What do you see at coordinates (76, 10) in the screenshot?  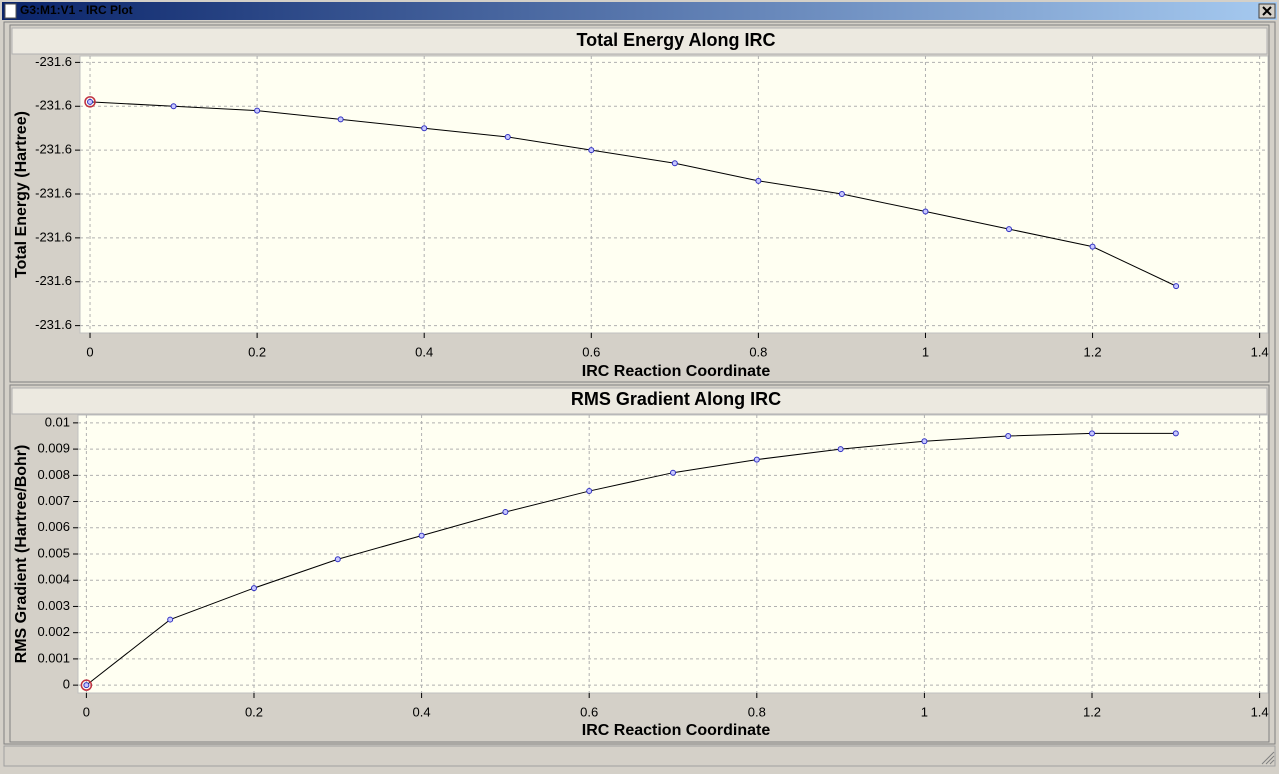 I see `window-title: G3:M1:V1 - IRC Plot` at bounding box center [76, 10].